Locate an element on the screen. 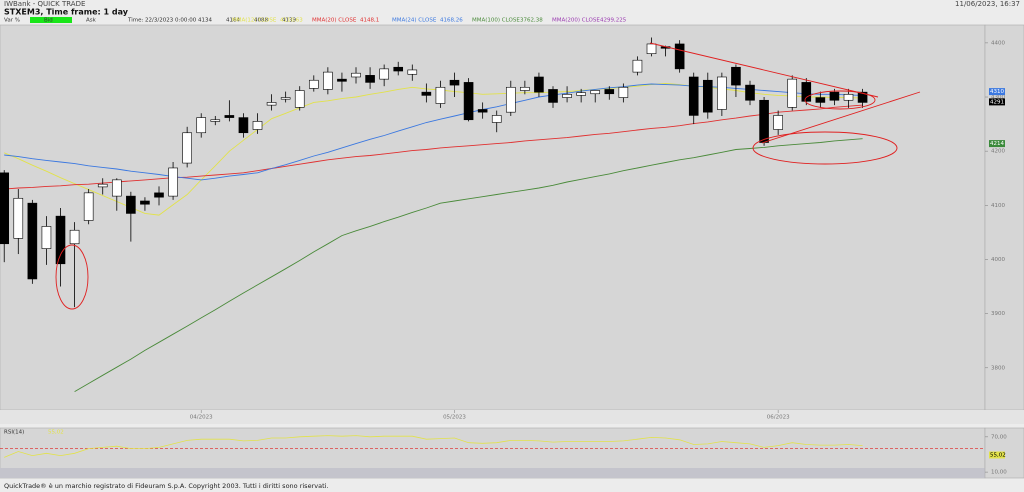  x-tick-label: 06/2023 is located at coordinates (778, 418).